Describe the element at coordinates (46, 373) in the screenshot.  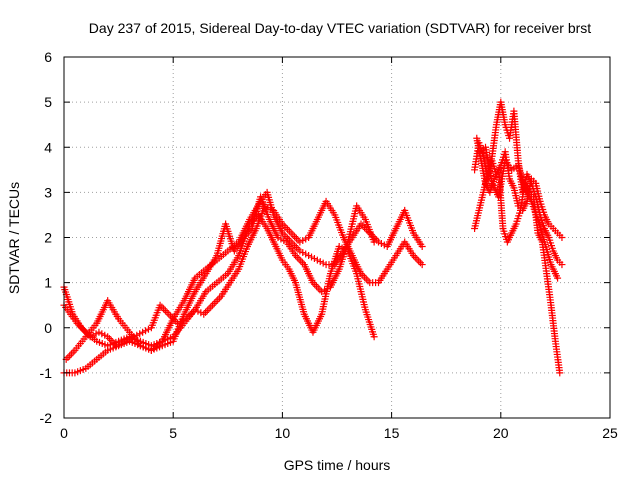
I see `y-tick-label: -1` at that location.